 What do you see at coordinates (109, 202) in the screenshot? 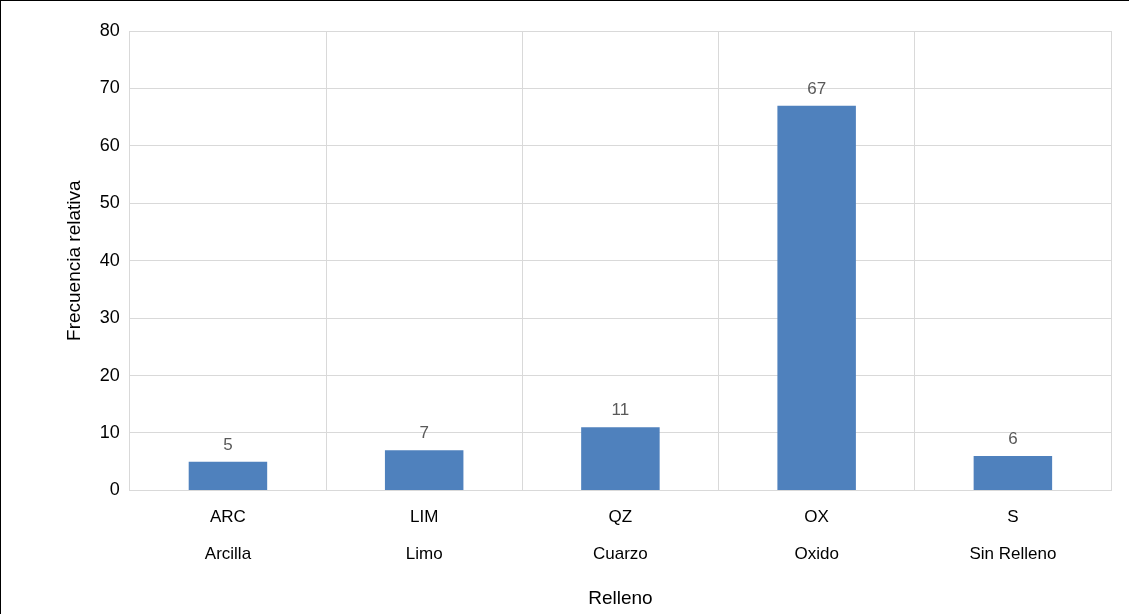
I see `y-tick-label: 50` at bounding box center [109, 202].